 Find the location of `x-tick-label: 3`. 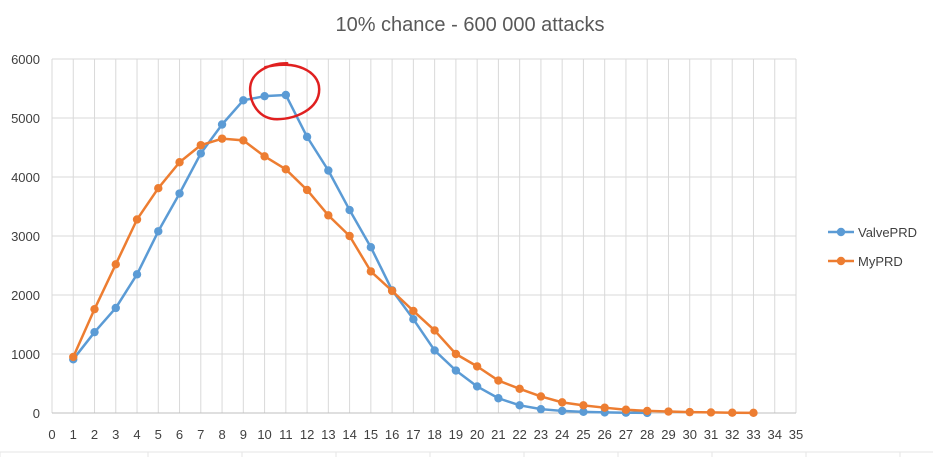

x-tick-label: 3 is located at coordinates (115, 434).